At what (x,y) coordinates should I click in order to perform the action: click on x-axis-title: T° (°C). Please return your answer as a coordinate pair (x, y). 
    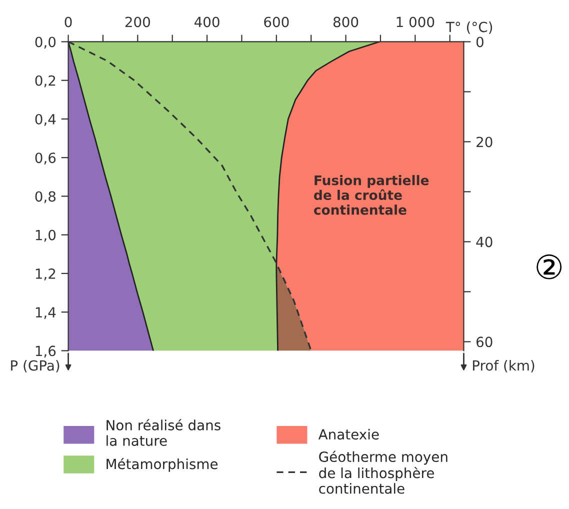
    Looking at the image, I should click on (469, 28).